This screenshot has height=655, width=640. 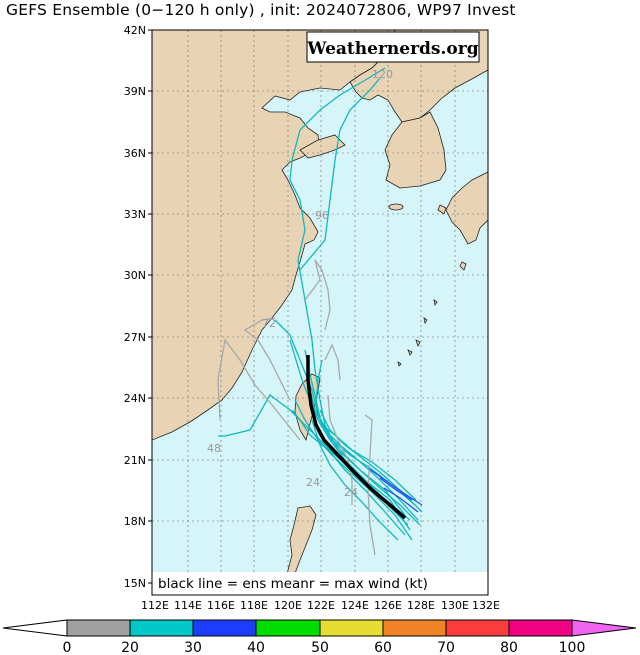 I want to click on hour-label-48: 48, so click(x=214, y=448).